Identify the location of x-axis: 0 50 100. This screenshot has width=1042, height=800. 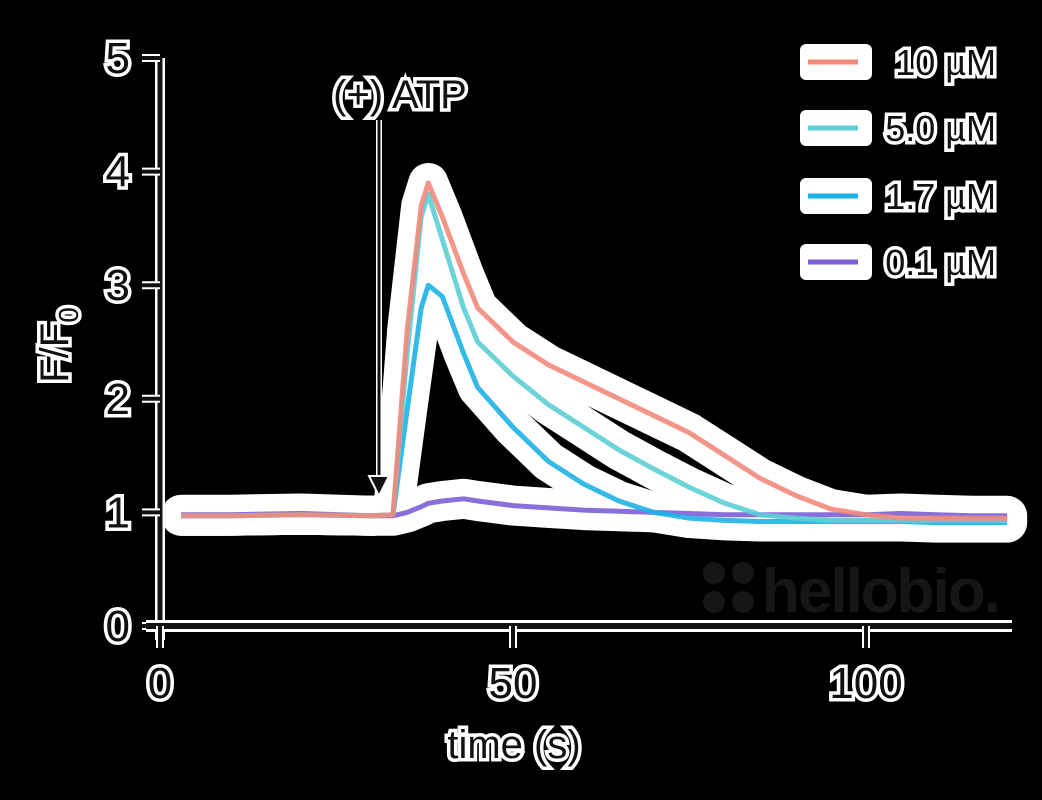
(578, 666).